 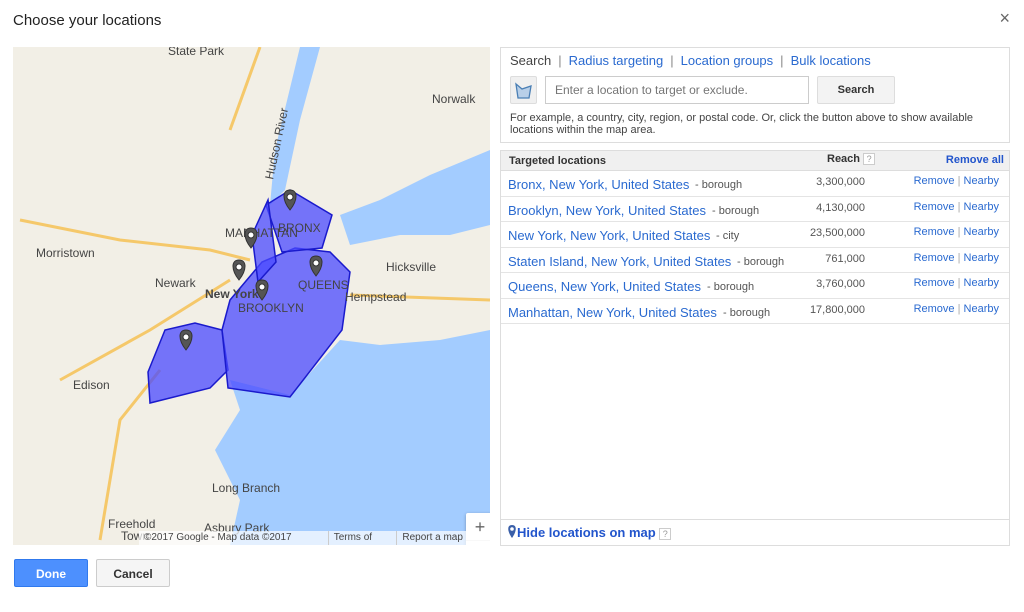 I want to click on report-error-link: Report a map error, so click(x=443, y=538).